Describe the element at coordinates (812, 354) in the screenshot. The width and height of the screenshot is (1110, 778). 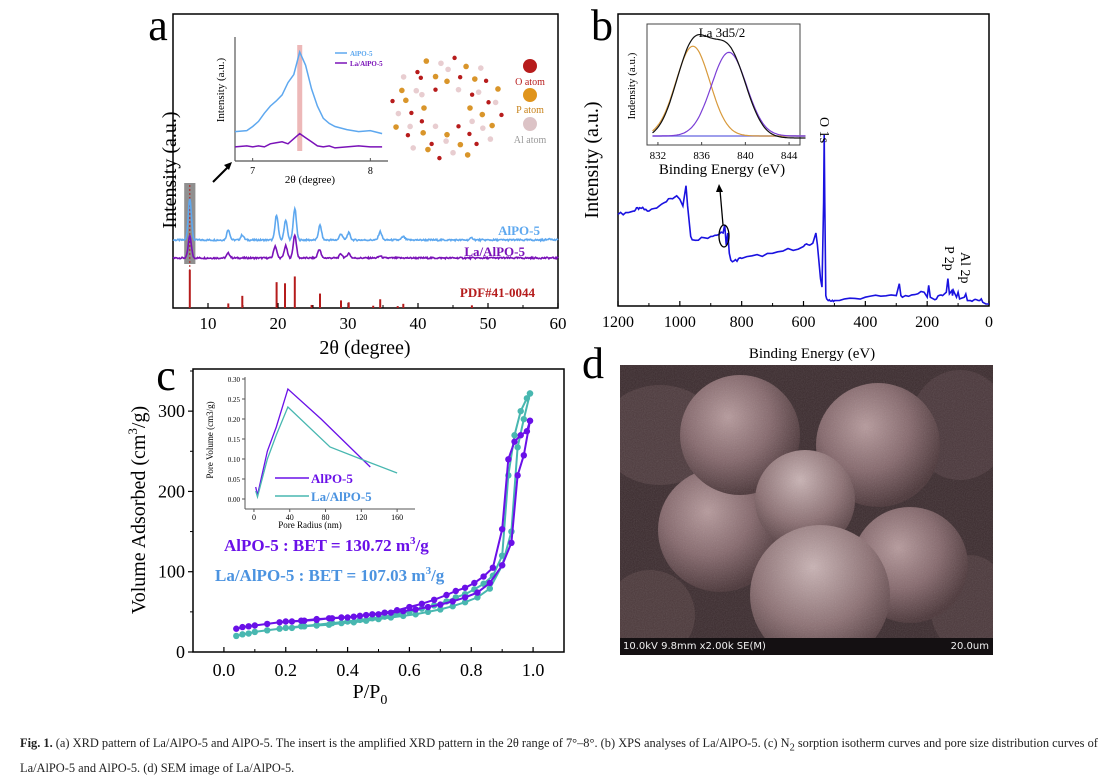
I see `x-axis-label: Binding Energy (eV)` at that location.